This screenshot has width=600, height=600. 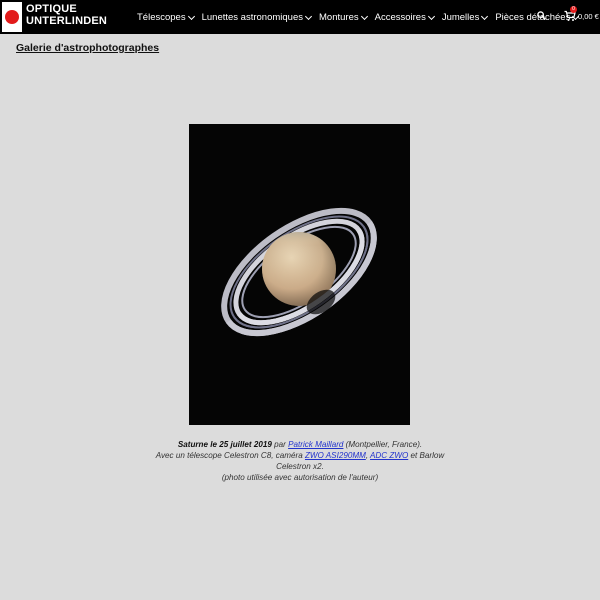 What do you see at coordinates (573, 9) in the screenshot?
I see `cart-count-badge: 0` at bounding box center [573, 9].